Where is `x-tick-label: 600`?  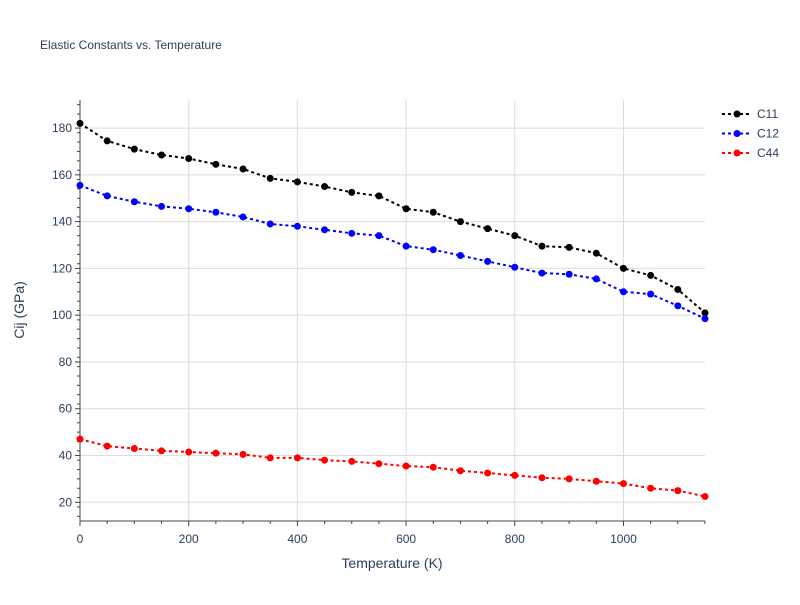 x-tick-label: 600 is located at coordinates (406, 539).